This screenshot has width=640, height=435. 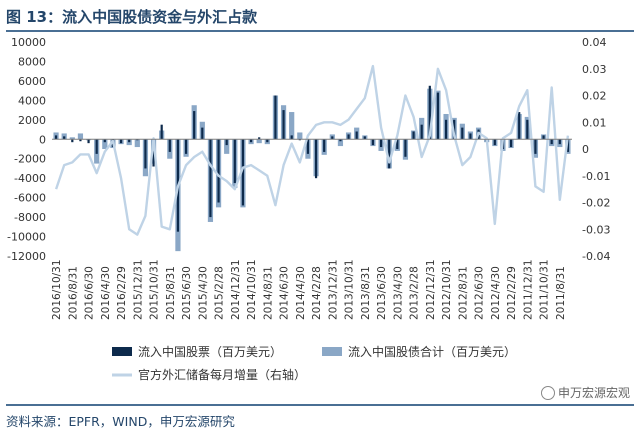 I want to click on wechat-logo-icon, so click(x=547, y=392).